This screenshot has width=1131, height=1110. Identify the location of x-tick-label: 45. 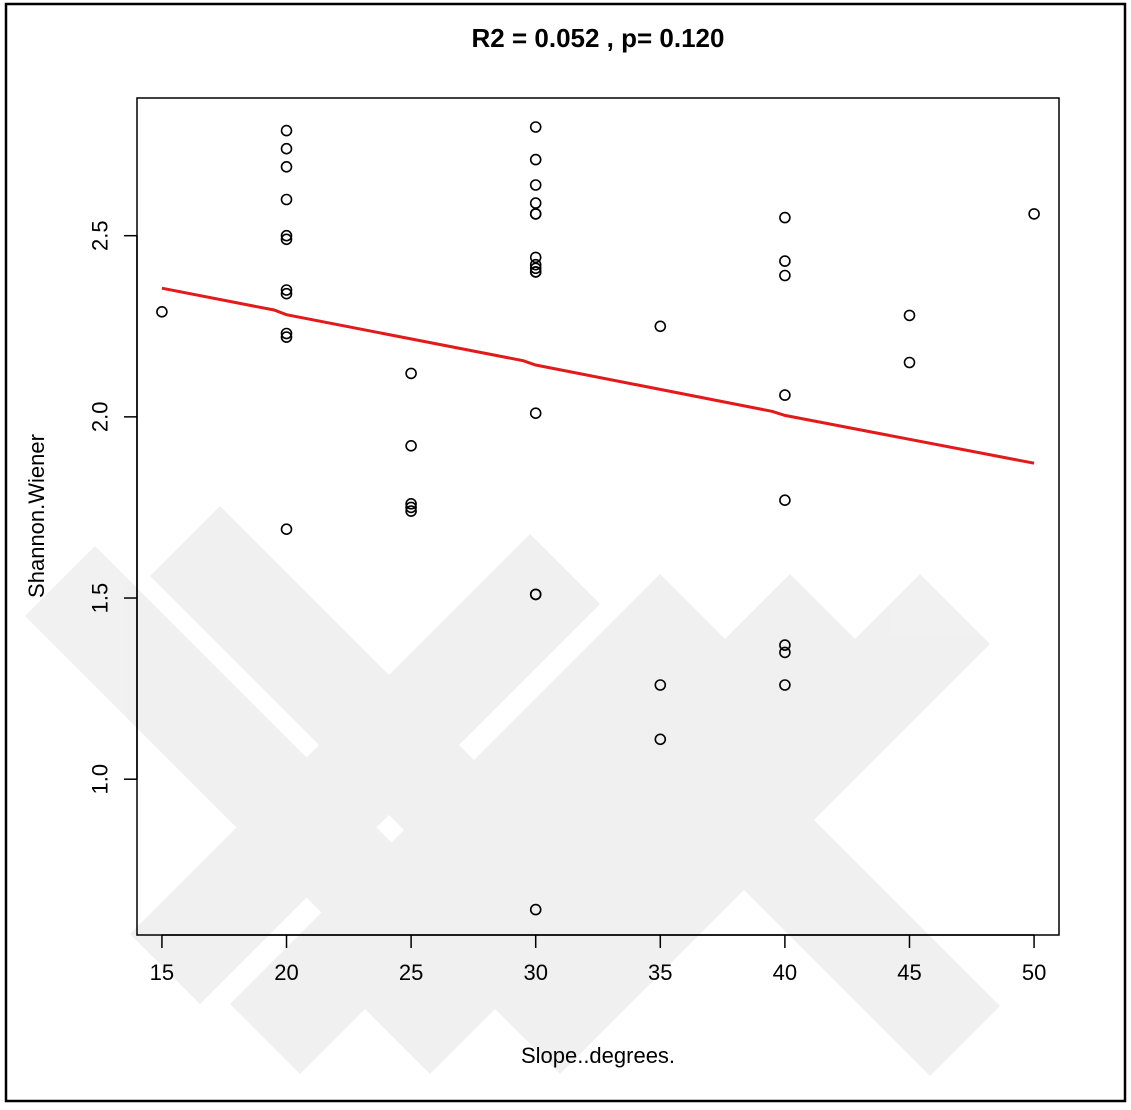
(909, 972).